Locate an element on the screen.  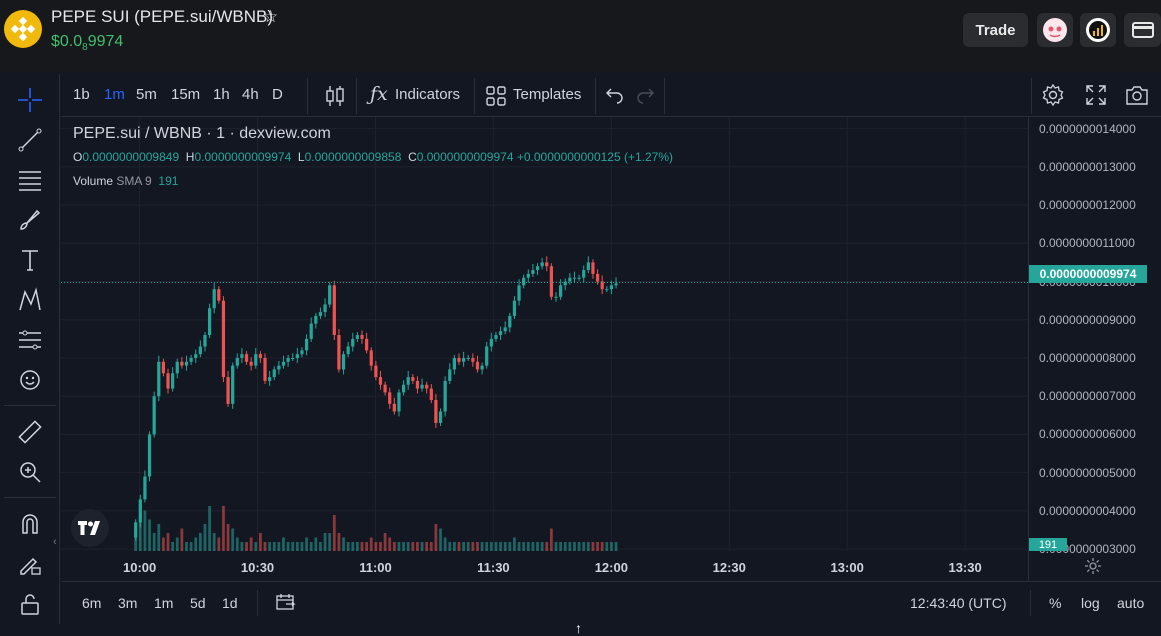
trade-button: Trade is located at coordinates (995, 30).